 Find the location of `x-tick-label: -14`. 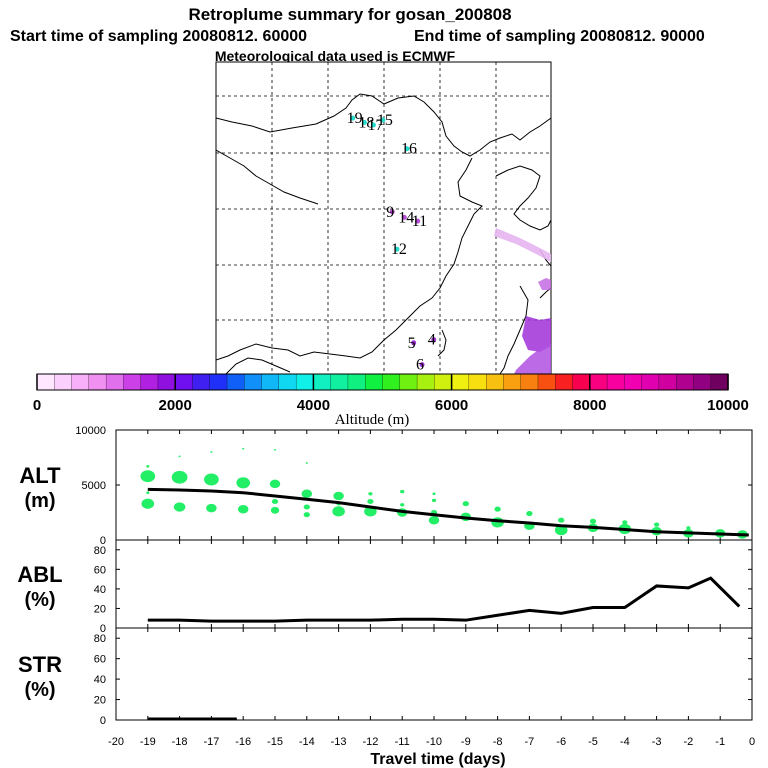

x-tick-label: -14 is located at coordinates (307, 742).